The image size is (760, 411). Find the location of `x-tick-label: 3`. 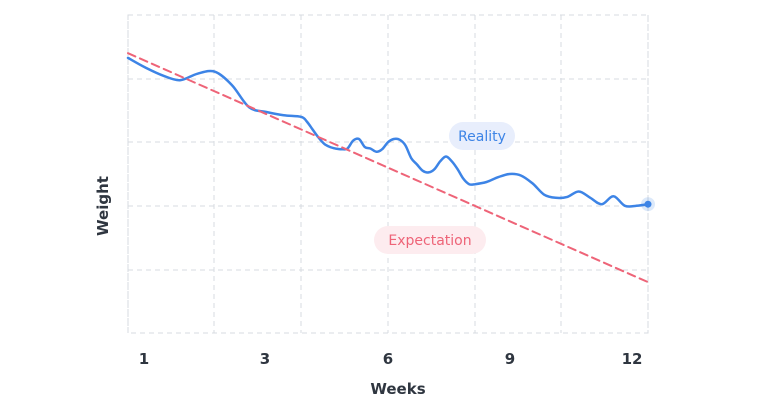

x-tick-label: 3 is located at coordinates (265, 359).